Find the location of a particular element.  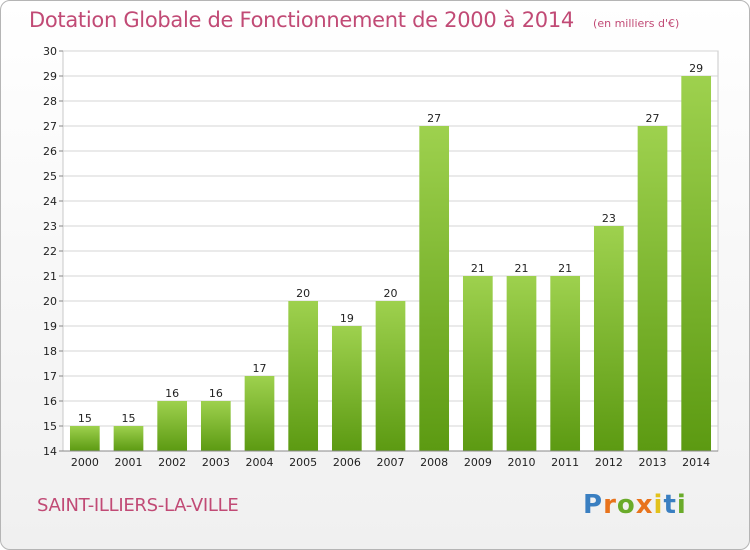

x-tick-label: 2010 is located at coordinates (522, 462).